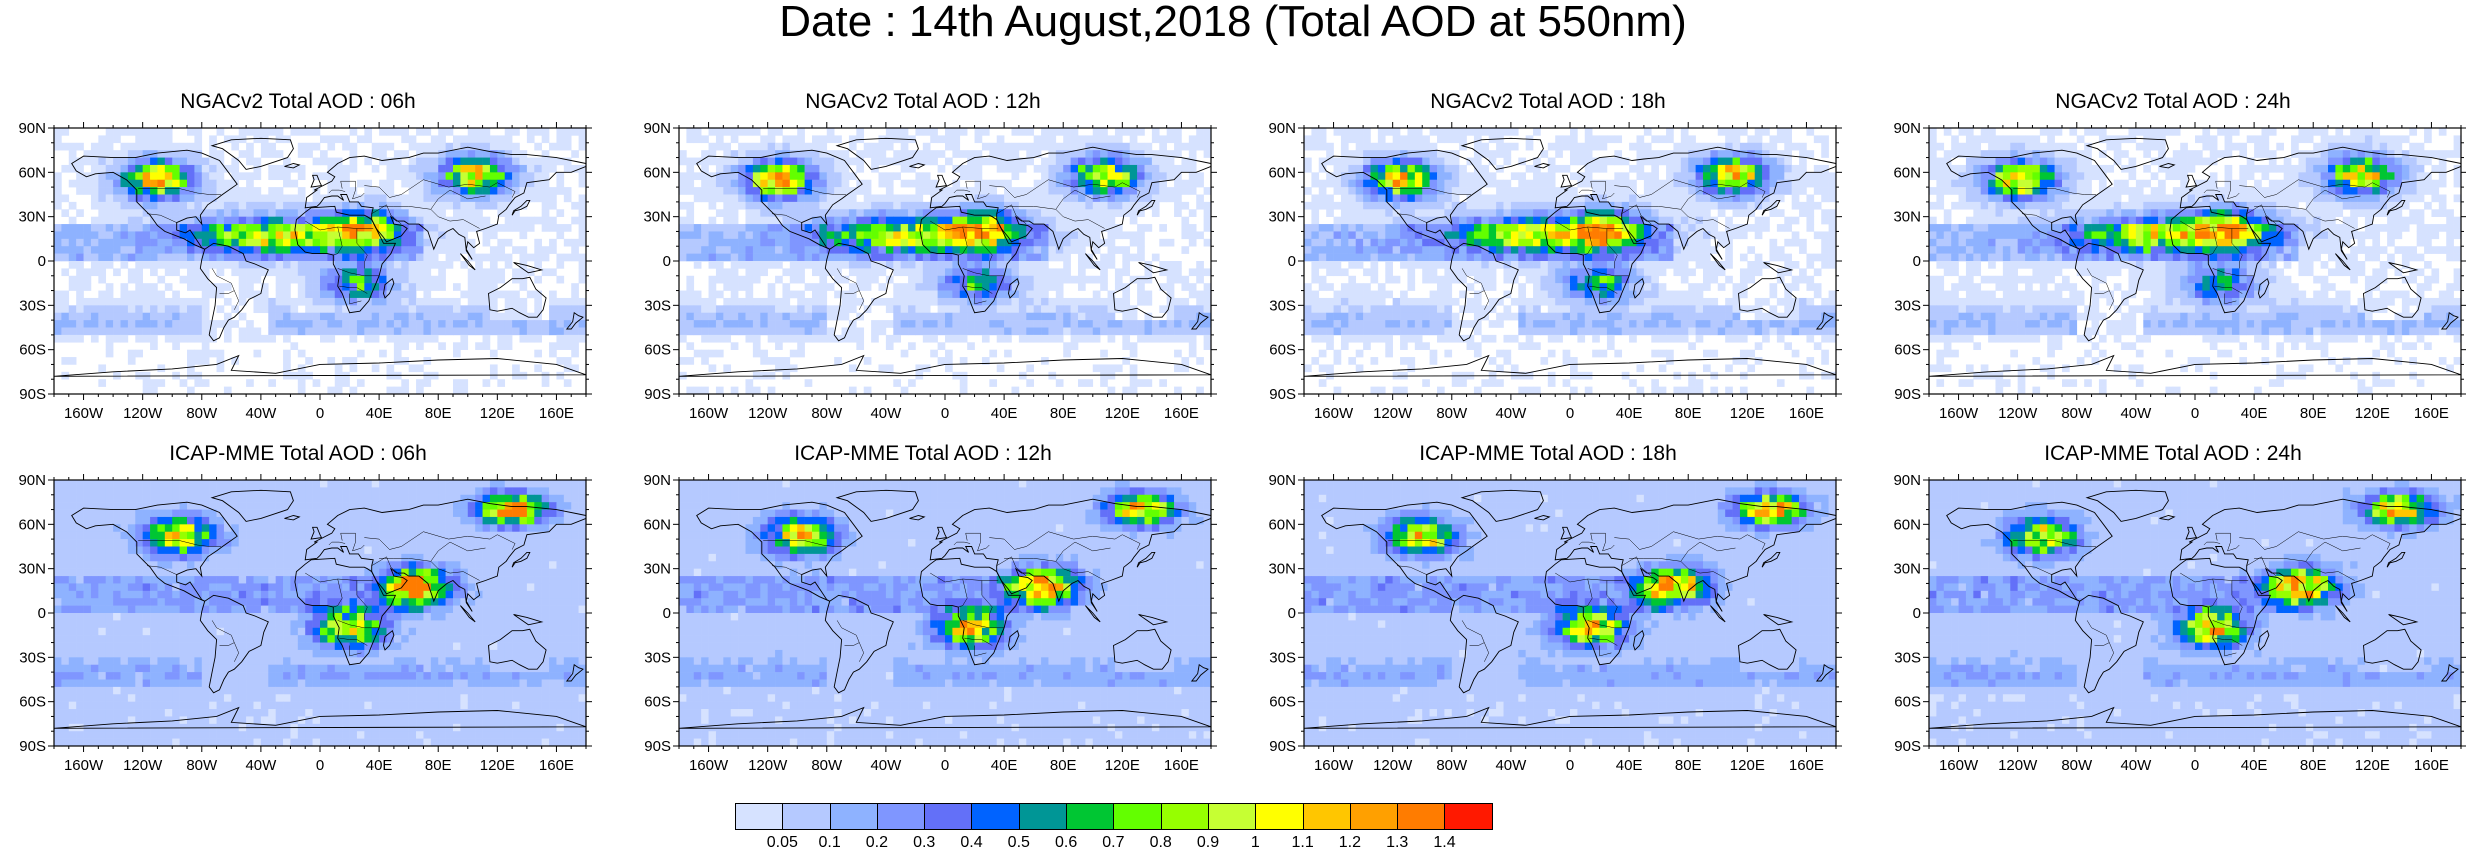  I want to click on country-border, so click(352, 190).